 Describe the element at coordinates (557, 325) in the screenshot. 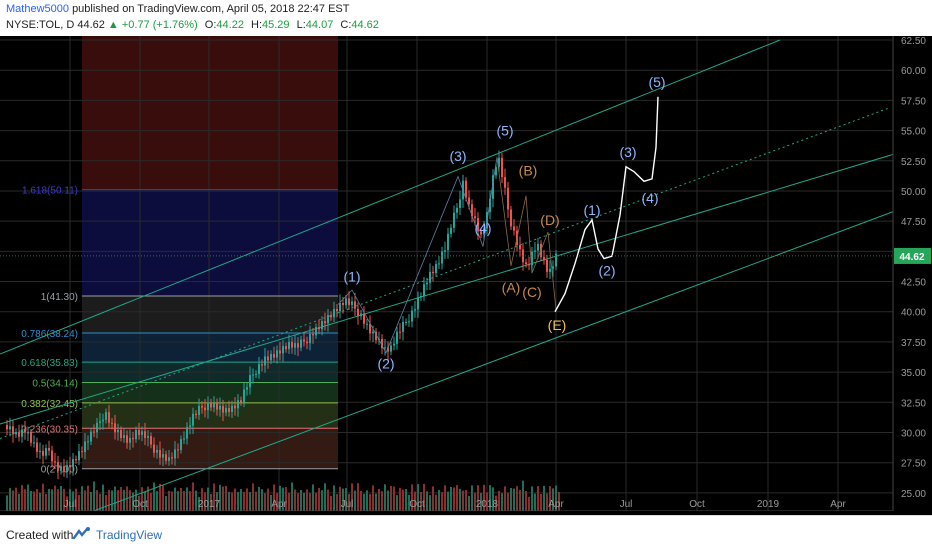

I see `wave-label: (E)` at that location.